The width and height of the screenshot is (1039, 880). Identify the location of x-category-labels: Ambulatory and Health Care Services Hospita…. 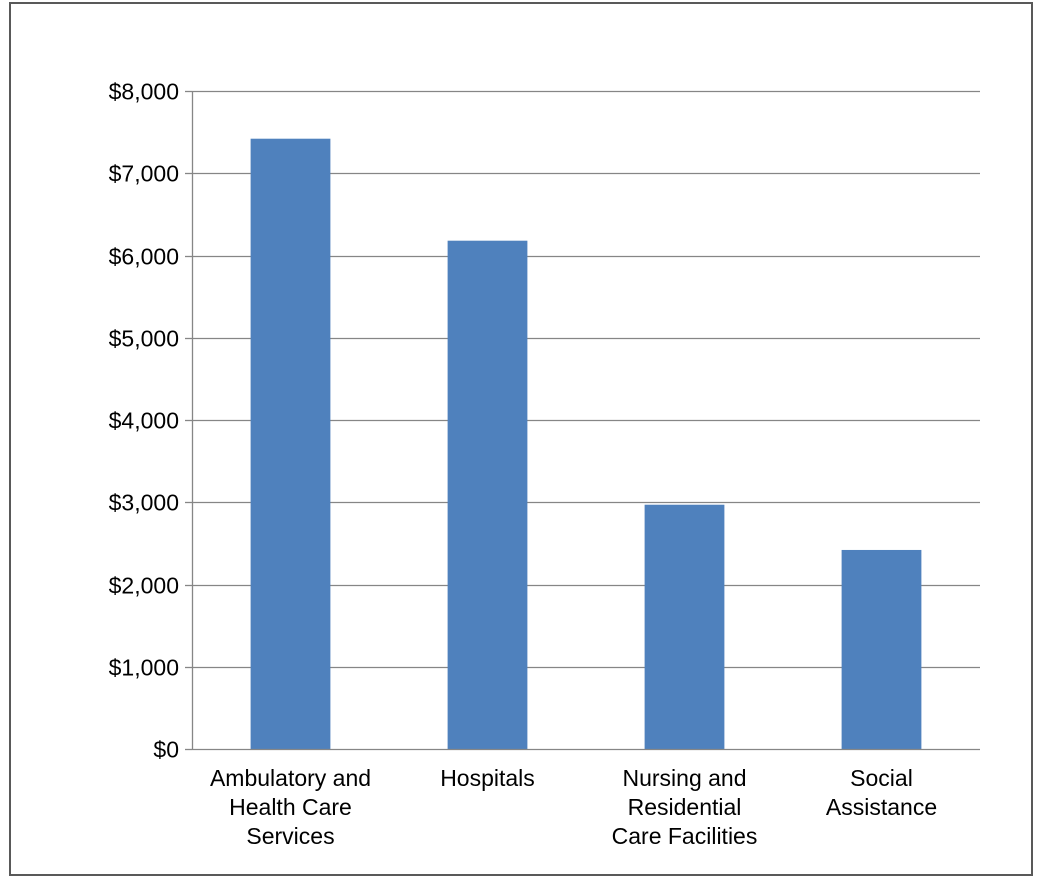
(573, 807).